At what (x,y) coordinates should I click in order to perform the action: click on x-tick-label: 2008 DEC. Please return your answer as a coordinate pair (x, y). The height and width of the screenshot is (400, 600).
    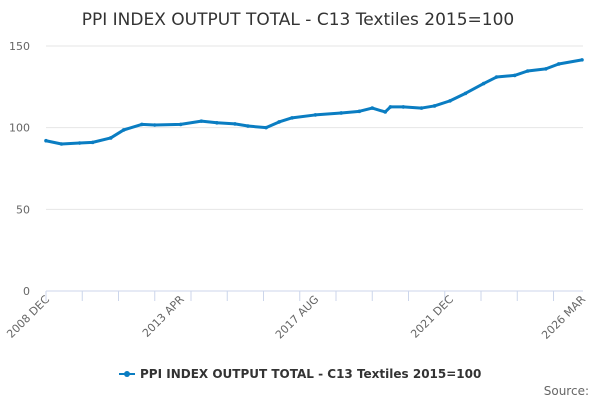
    Looking at the image, I should click on (28, 317).